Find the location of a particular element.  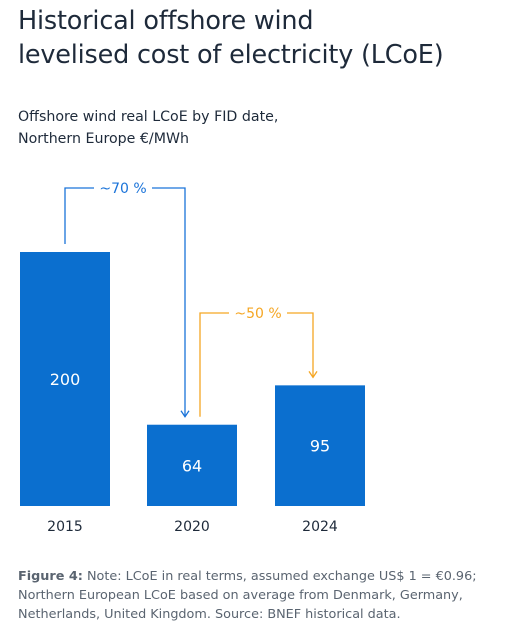

bar-2015 is located at coordinates (65, 379).